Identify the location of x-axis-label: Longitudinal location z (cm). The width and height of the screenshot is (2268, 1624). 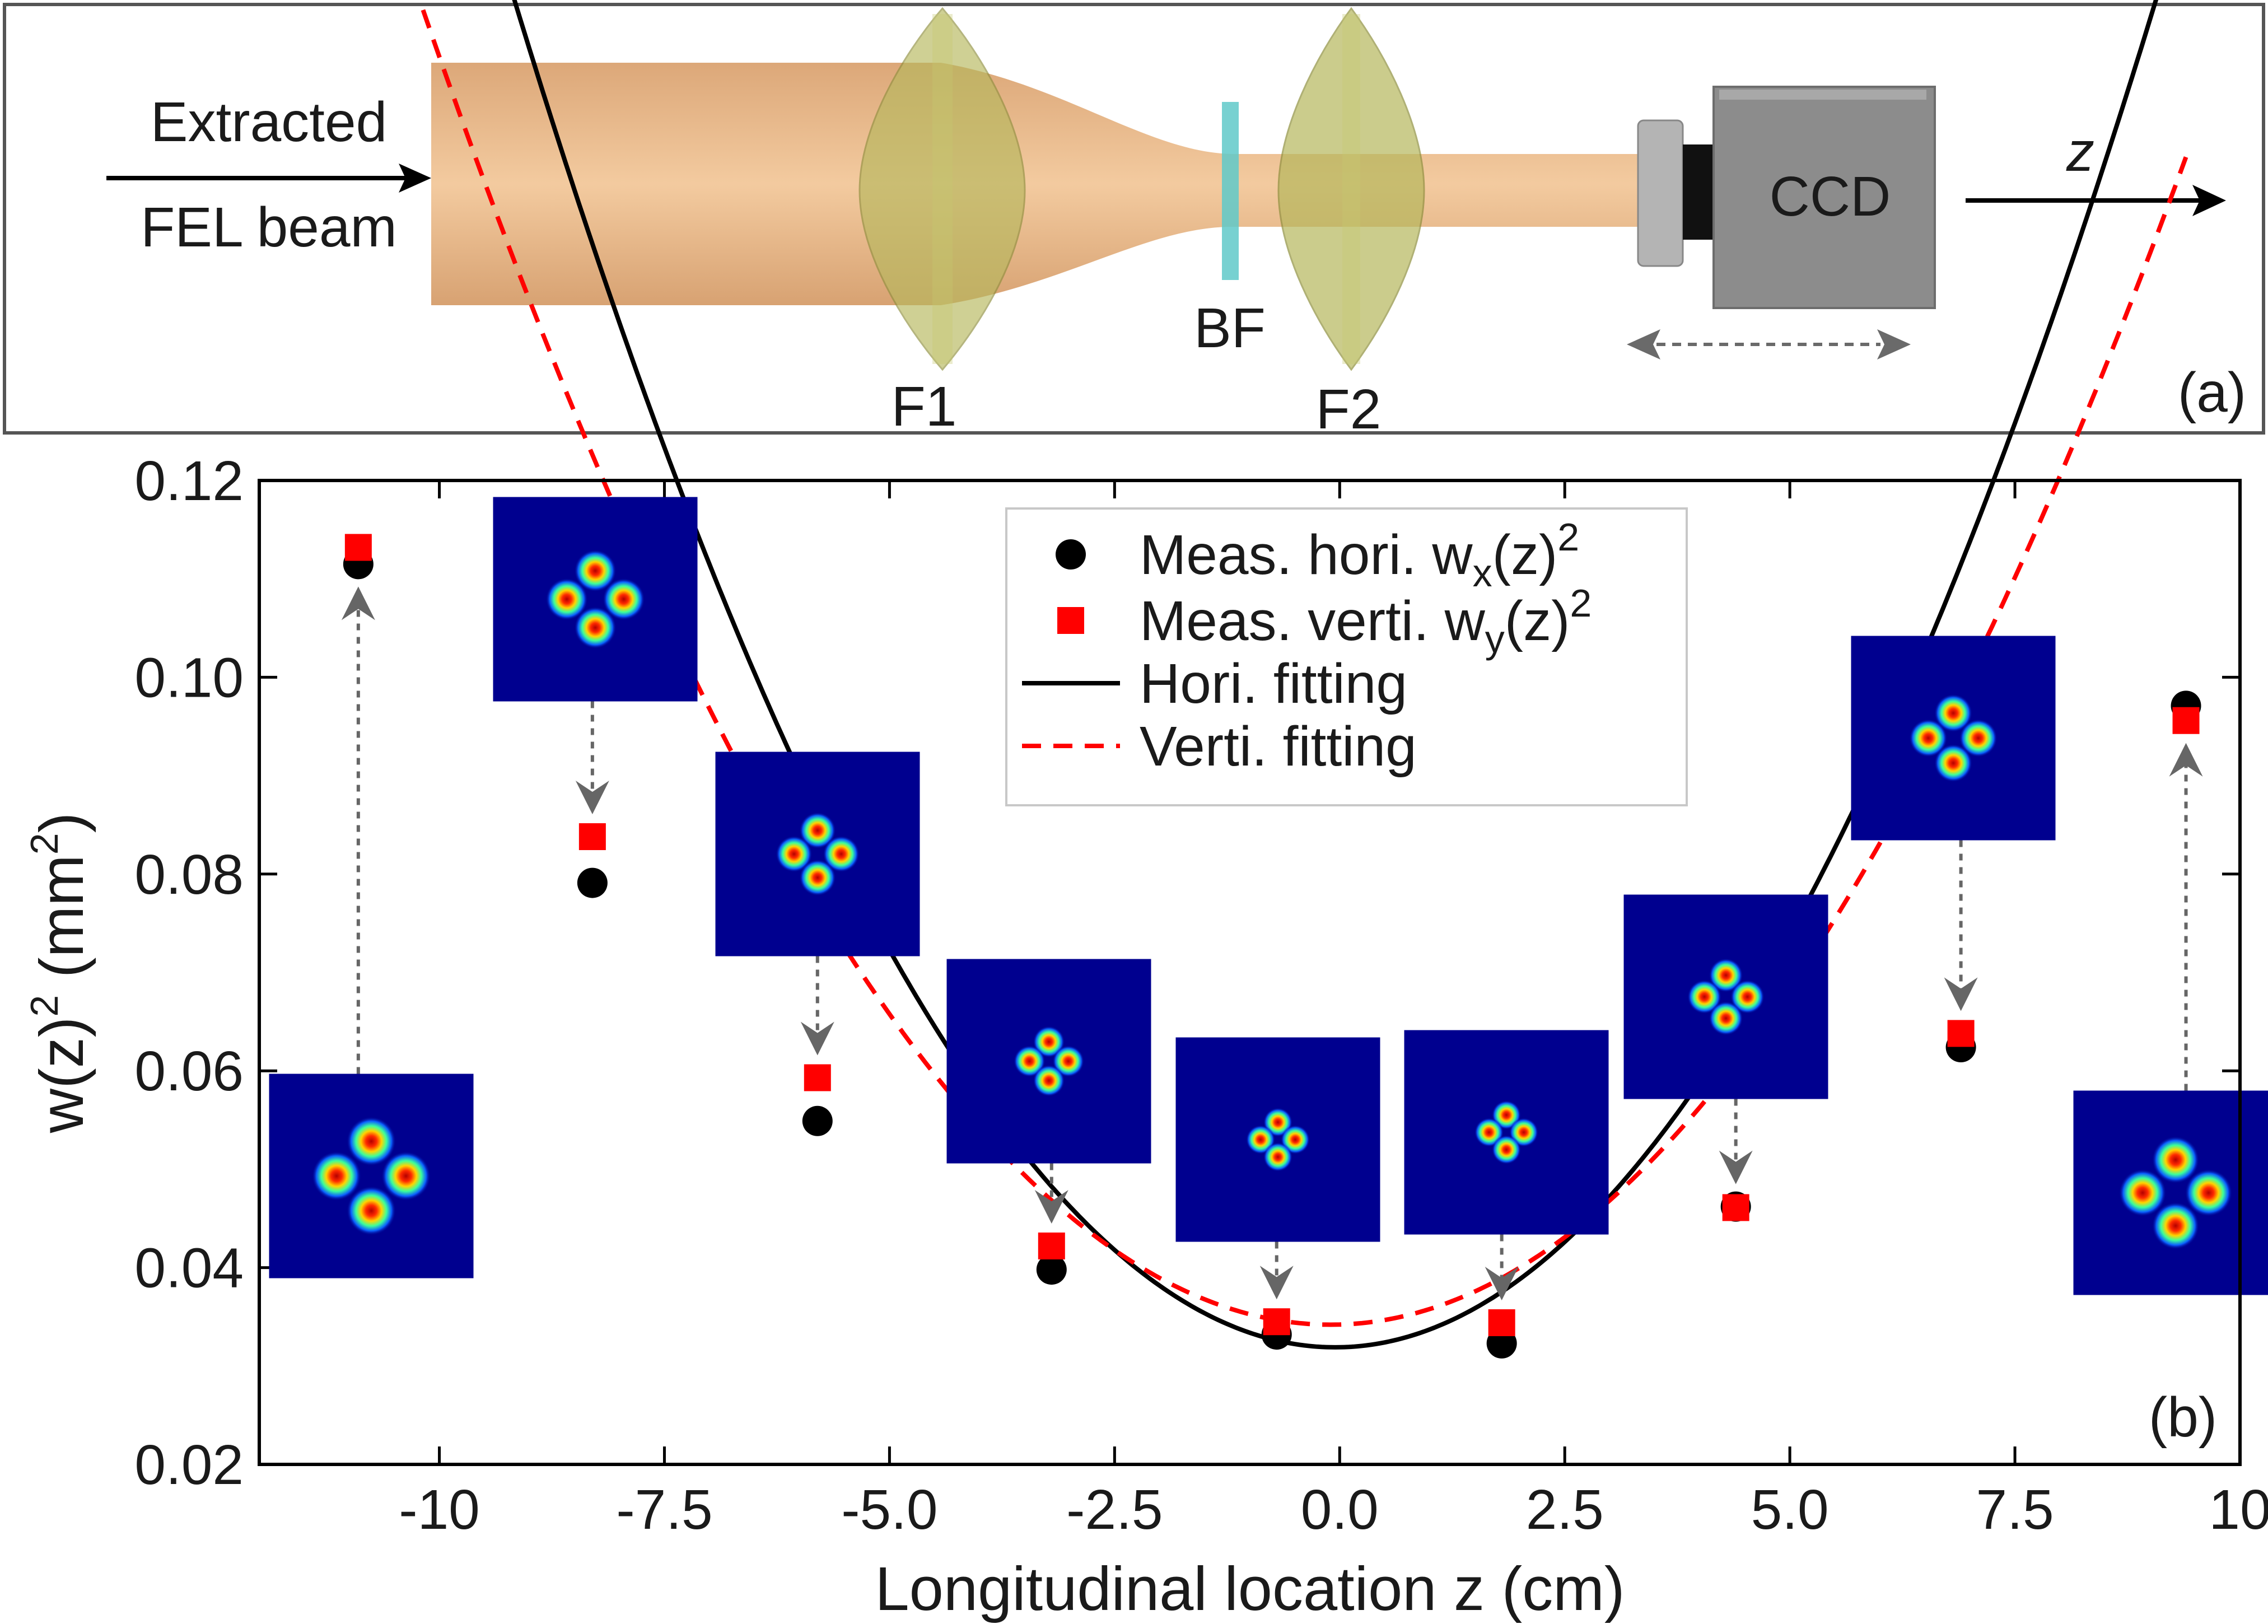
(1250, 1589).